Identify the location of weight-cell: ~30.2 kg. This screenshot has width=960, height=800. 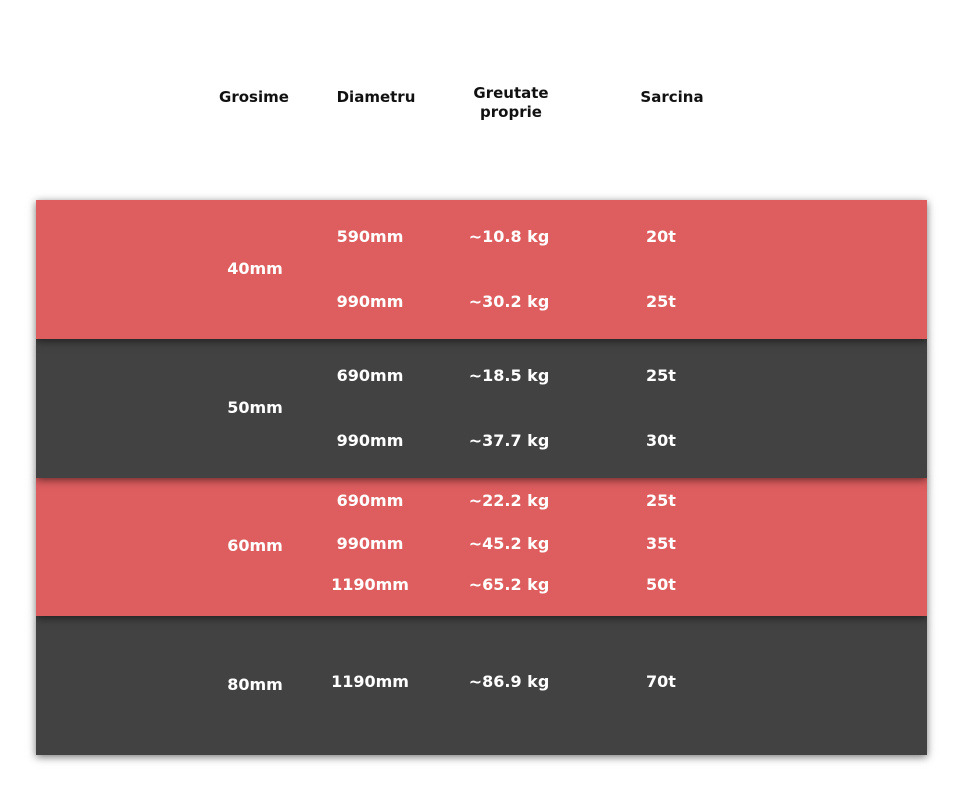
(509, 301).